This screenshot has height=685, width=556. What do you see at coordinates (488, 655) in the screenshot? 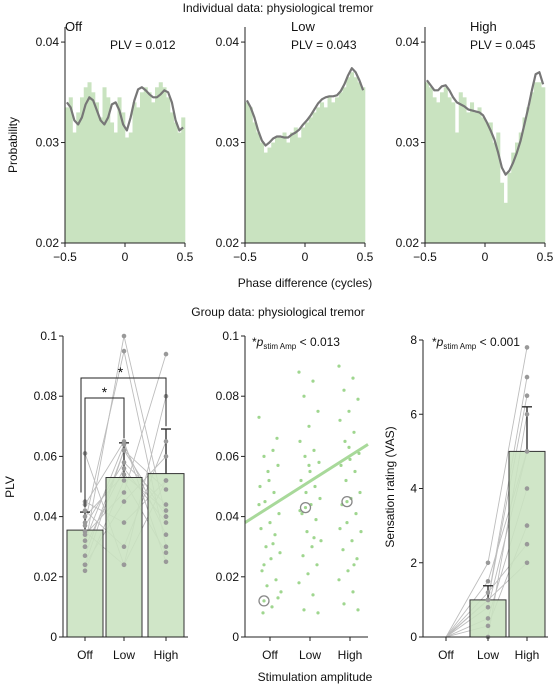
I see `x-tick-label: Low` at bounding box center [488, 655].